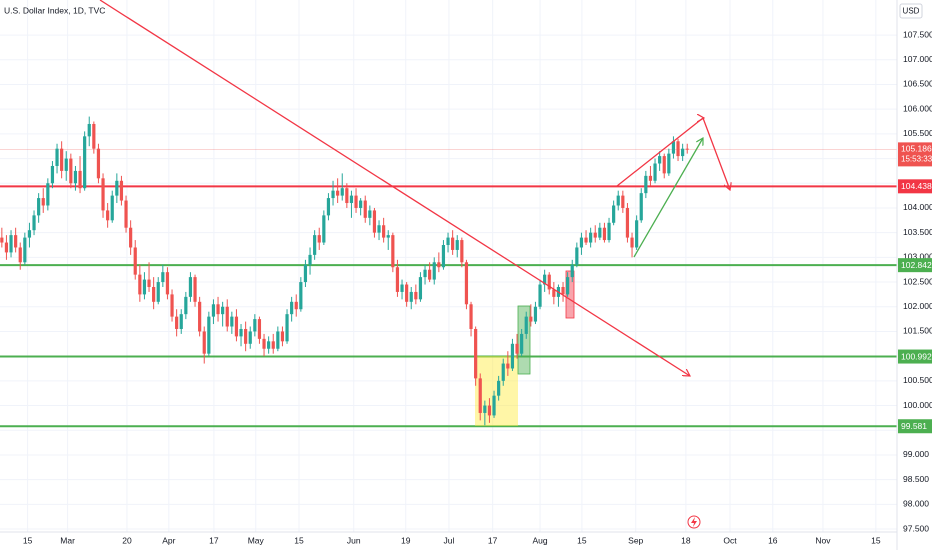 Image resolution: width=932 pixels, height=550 pixels. I want to click on currency: USD, so click(911, 11).